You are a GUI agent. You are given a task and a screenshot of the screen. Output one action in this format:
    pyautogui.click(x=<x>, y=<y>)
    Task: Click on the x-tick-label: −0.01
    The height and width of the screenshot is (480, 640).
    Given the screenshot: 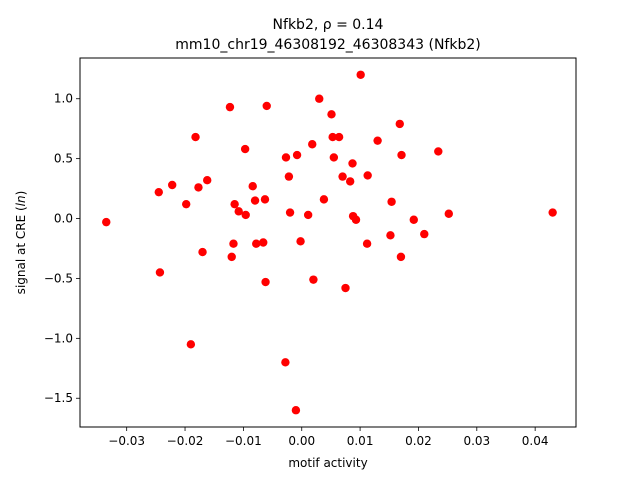 What is the action you would take?
    pyautogui.click(x=243, y=441)
    